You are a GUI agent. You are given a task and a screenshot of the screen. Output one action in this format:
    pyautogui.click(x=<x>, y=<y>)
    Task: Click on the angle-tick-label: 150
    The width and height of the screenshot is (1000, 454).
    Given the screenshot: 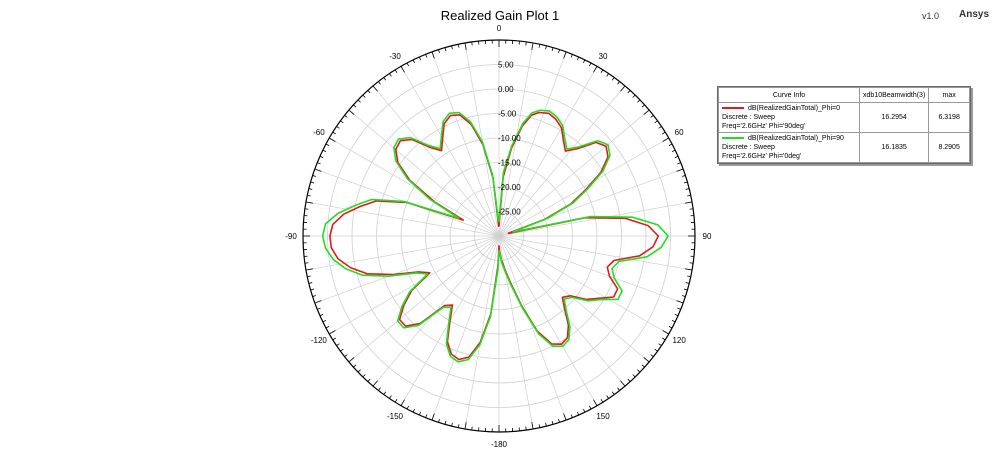 What is the action you would take?
    pyautogui.click(x=603, y=416)
    